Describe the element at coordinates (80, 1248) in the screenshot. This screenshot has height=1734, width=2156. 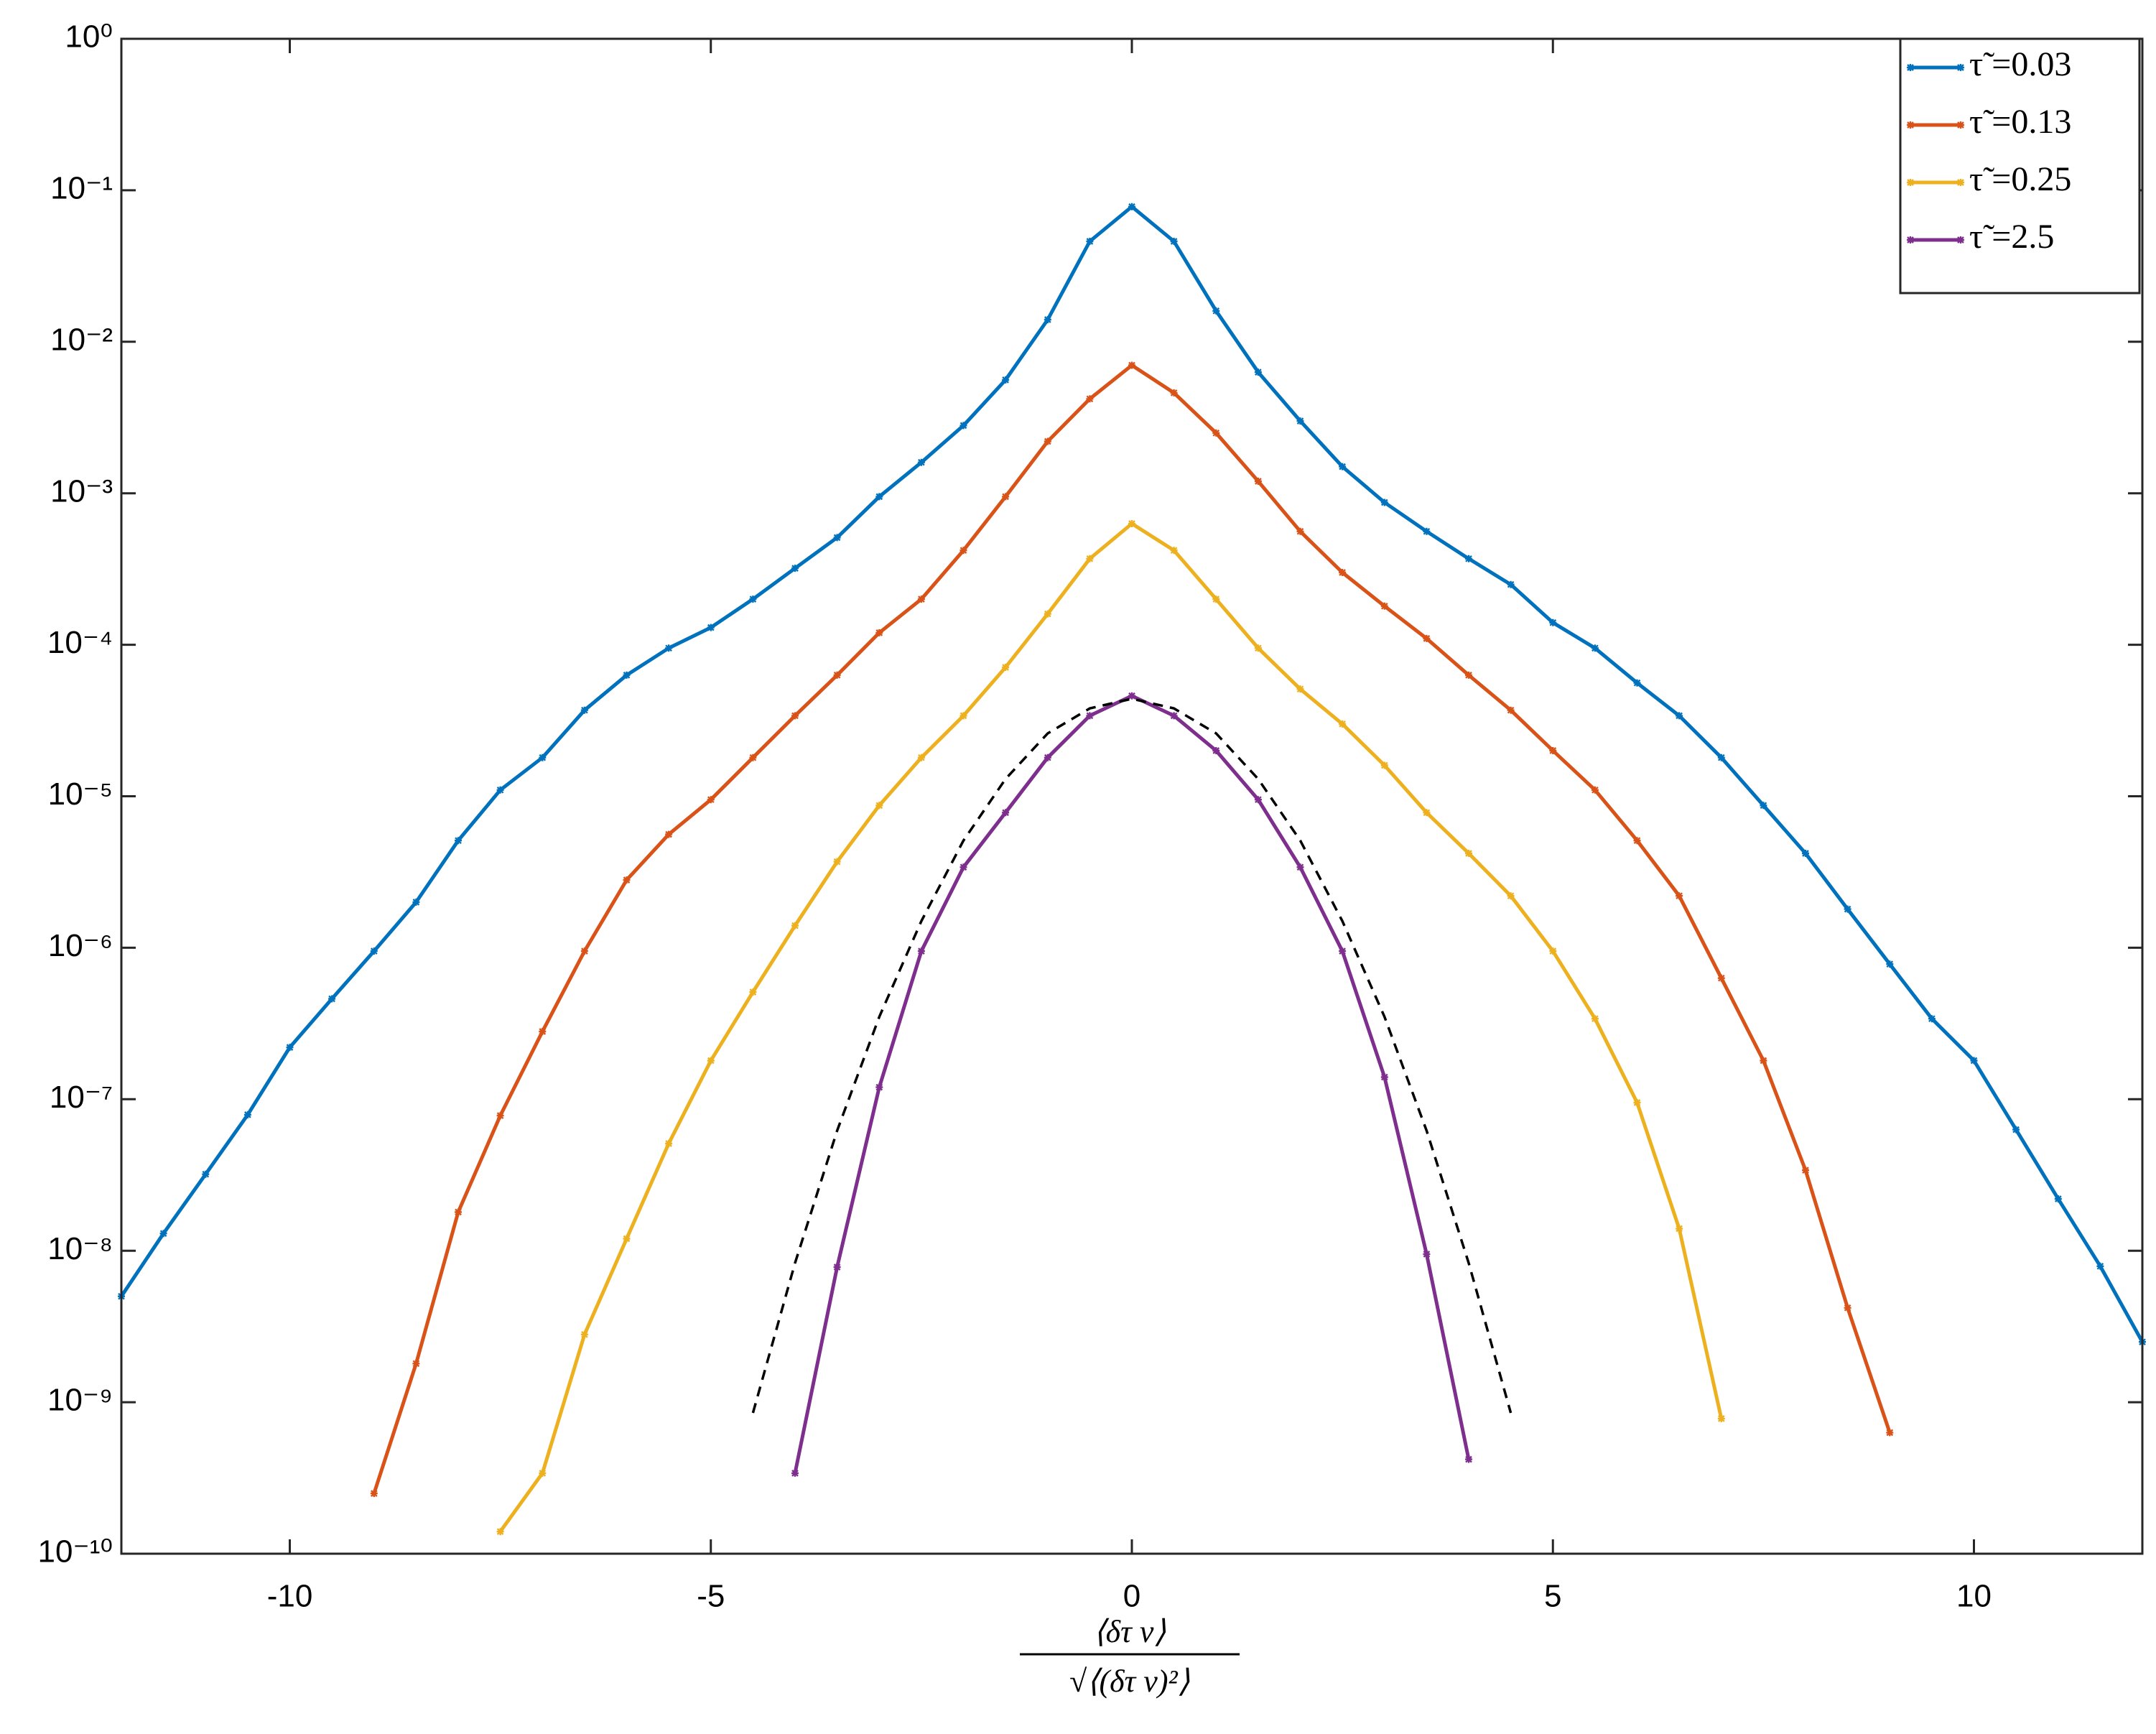
I see `y-tick-label: 10⁻⁸` at that location.